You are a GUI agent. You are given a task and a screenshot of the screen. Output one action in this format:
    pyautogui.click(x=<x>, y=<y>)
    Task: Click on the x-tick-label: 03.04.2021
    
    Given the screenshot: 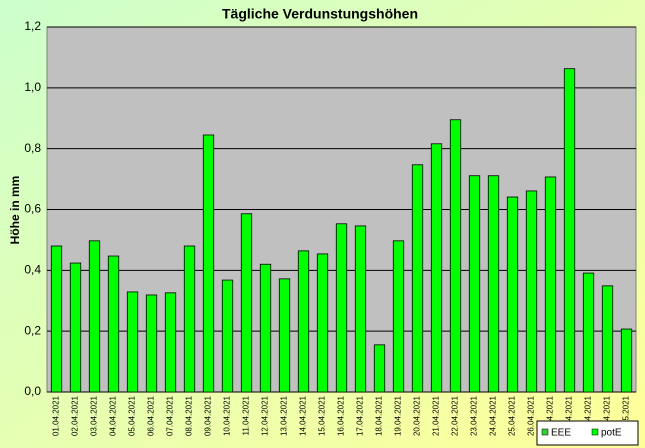 What is the action you would take?
    pyautogui.click(x=94, y=415)
    